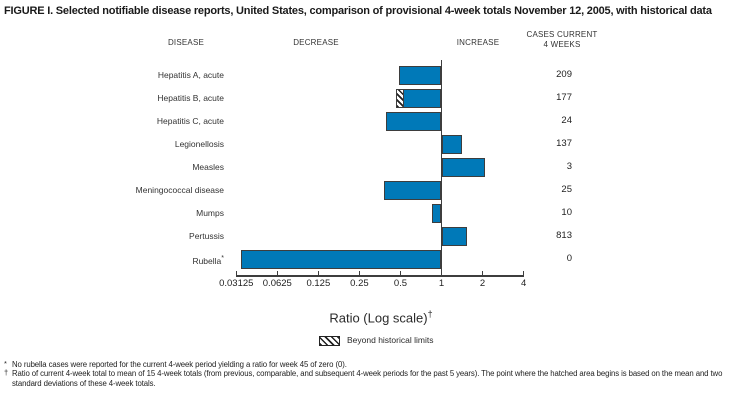  I want to click on disease-label-asterisk: *, so click(222, 259).